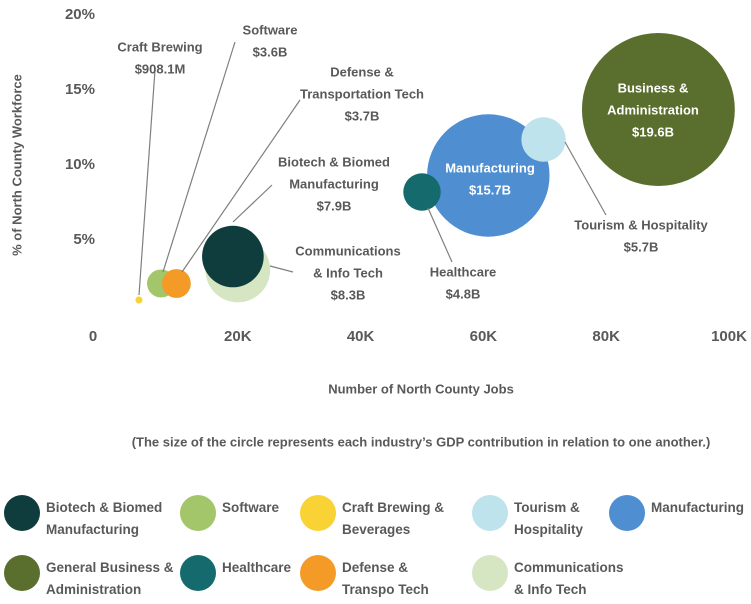 This screenshot has width=751, height=604. What do you see at coordinates (80, 14) in the screenshot?
I see `y-tick-label: 20%` at bounding box center [80, 14].